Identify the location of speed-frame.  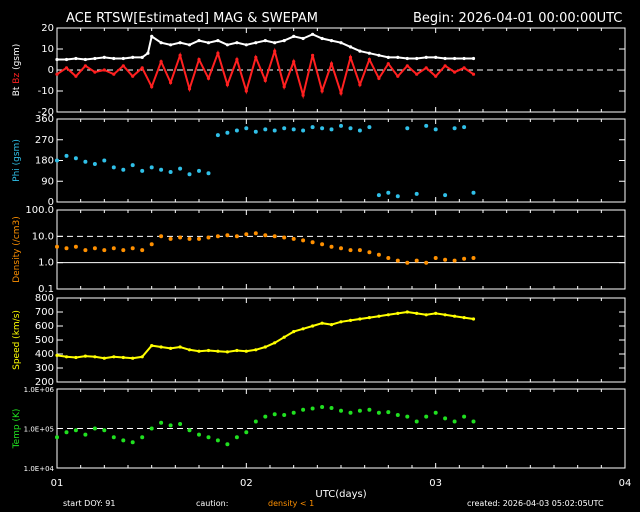
(341, 340).